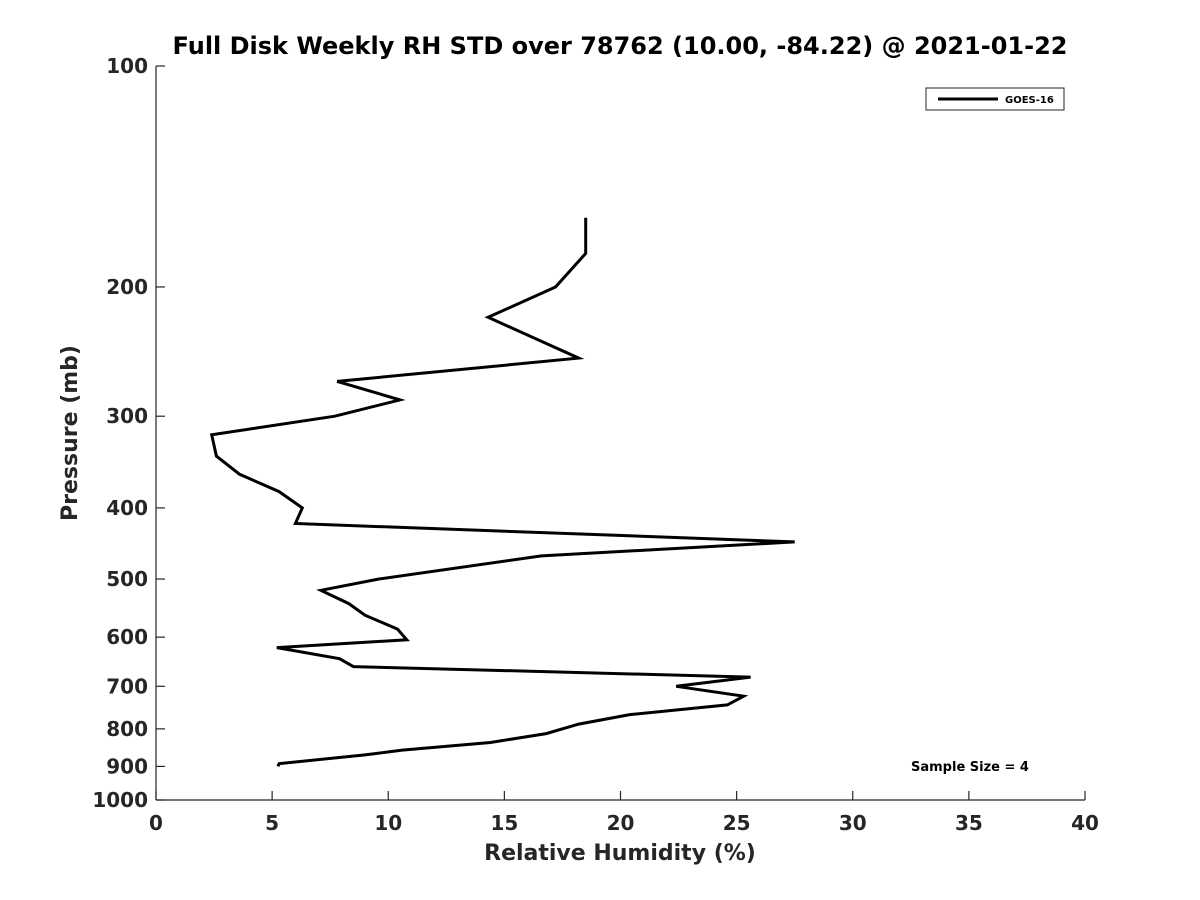 The height and width of the screenshot is (900, 1200). I want to click on x-tick-label: 20, so click(621, 823).